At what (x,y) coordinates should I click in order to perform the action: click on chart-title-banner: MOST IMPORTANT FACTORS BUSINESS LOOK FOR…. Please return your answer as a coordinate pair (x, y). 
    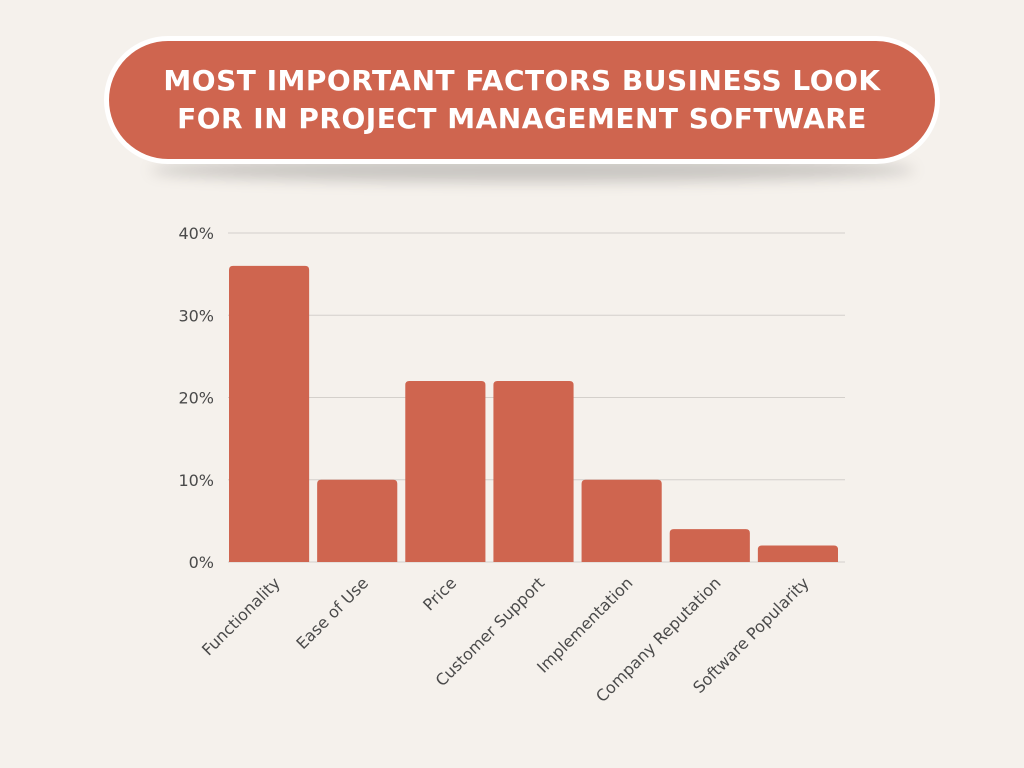
    Looking at the image, I should click on (522, 100).